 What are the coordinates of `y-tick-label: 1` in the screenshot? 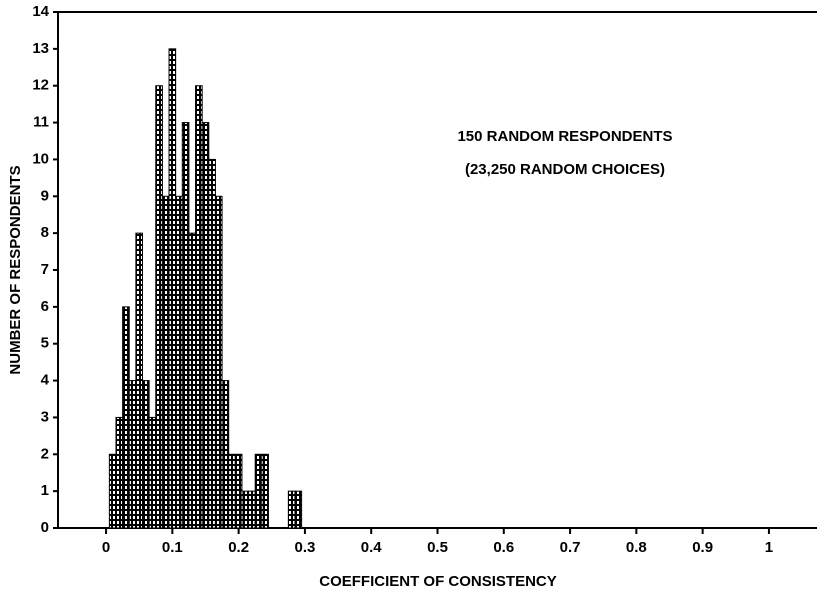 It's located at (45, 490).